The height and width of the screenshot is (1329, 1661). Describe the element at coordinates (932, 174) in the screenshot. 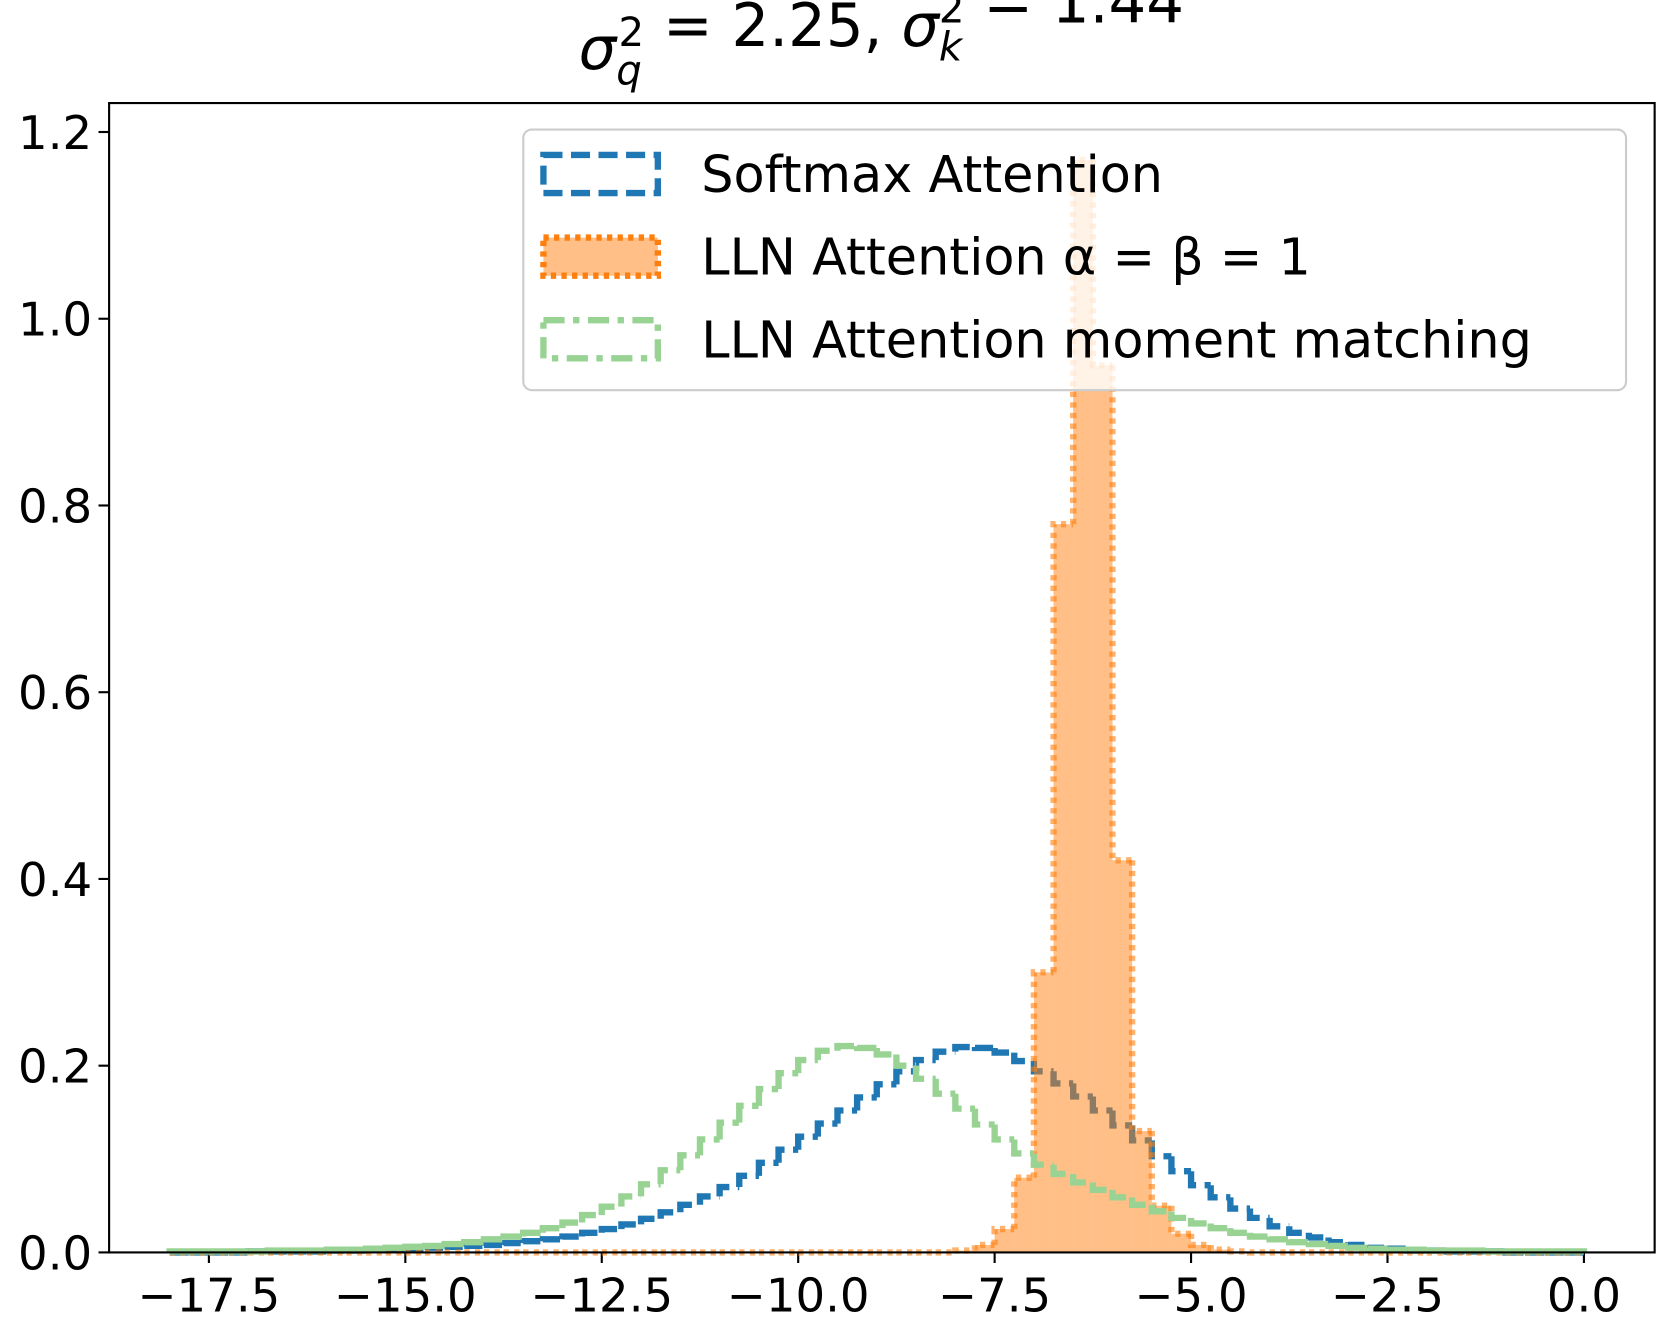

I see `legend-label: Softmax Attention` at that location.